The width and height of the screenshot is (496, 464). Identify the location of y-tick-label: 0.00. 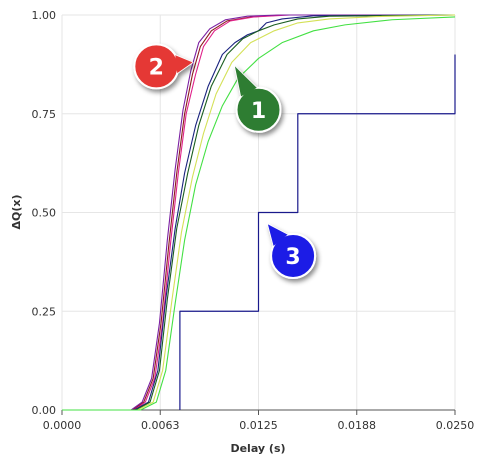
(44, 410).